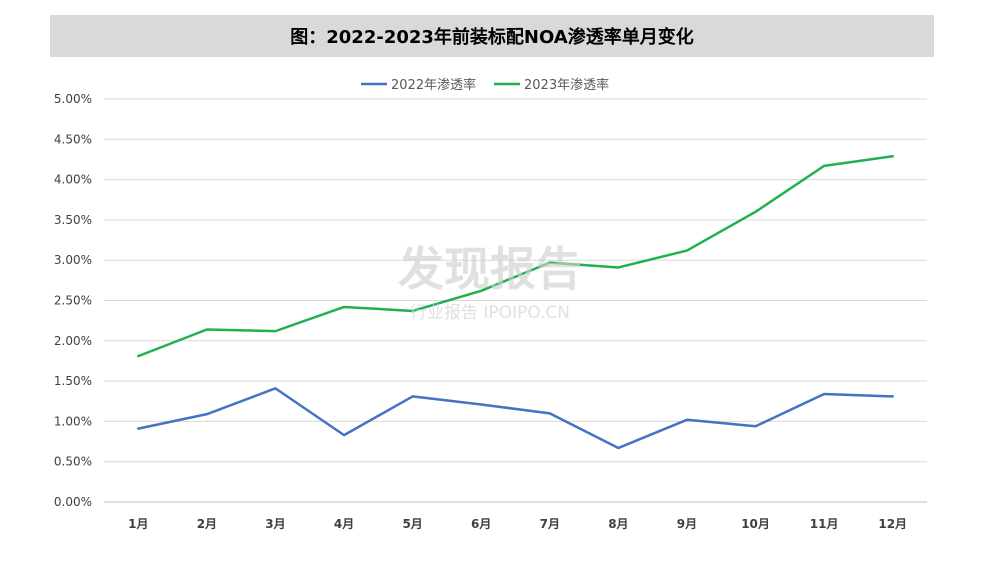 This screenshot has height=561, width=987. What do you see at coordinates (138, 524) in the screenshot?
I see `x-tick-label: 1月` at bounding box center [138, 524].